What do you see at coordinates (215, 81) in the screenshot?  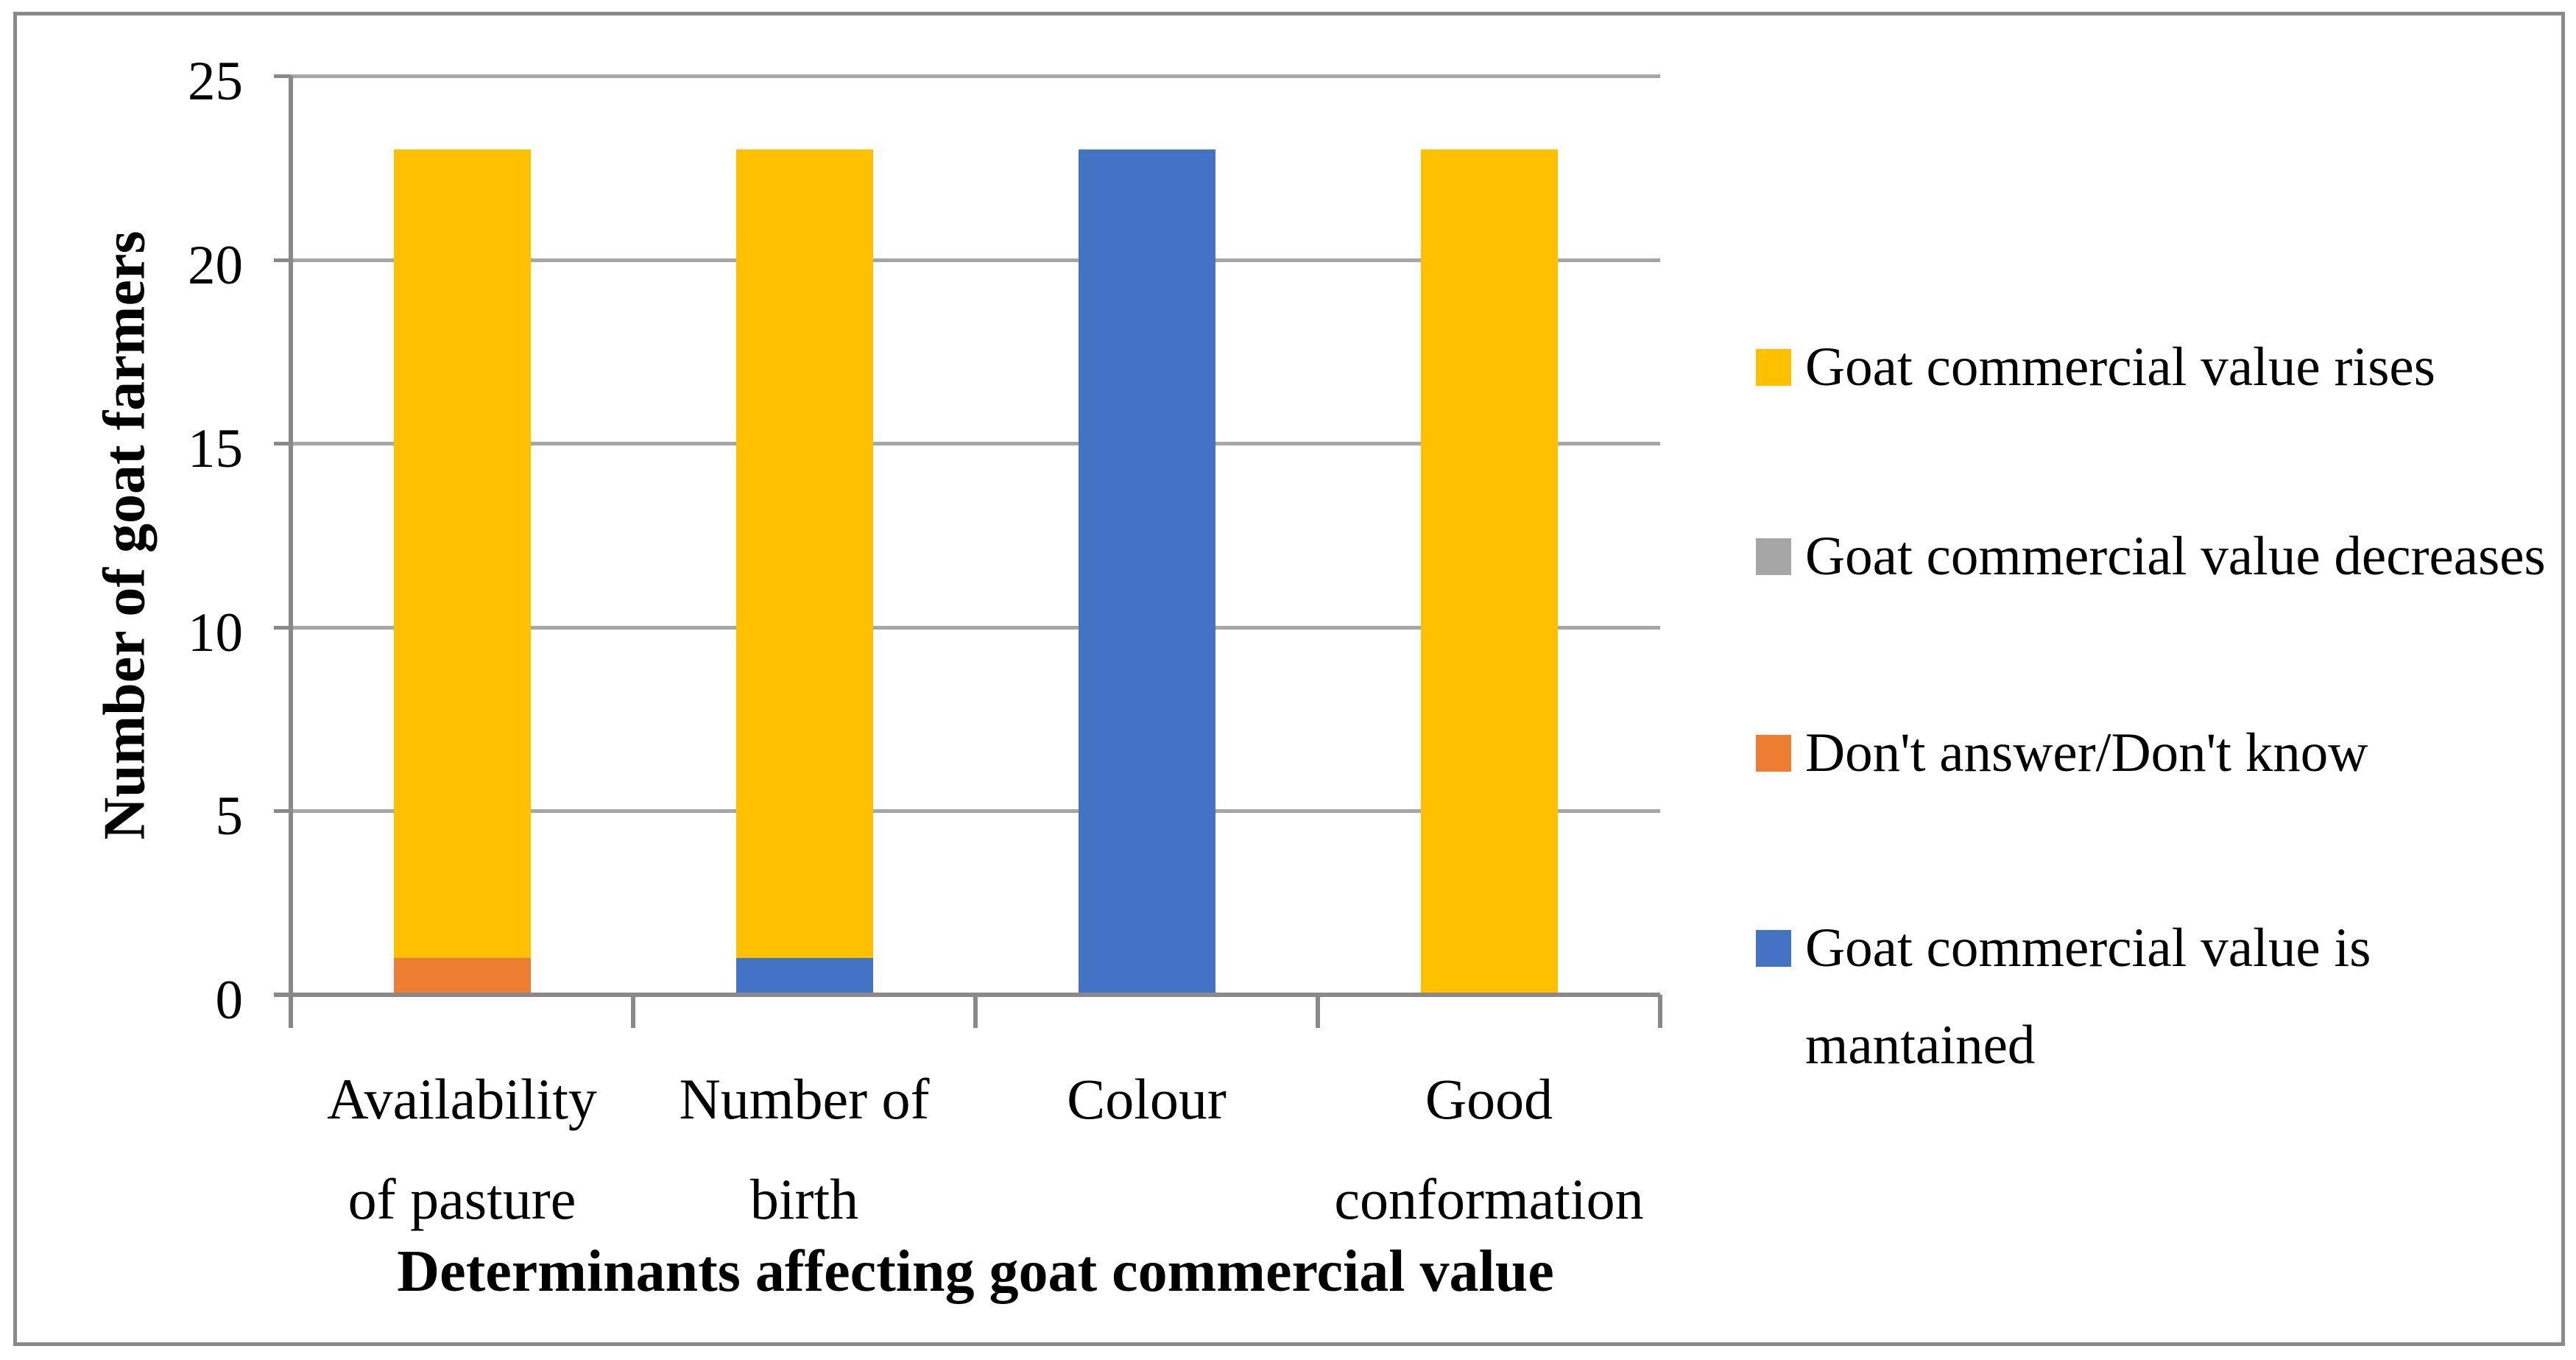 I see `y-tick-label: 25` at bounding box center [215, 81].